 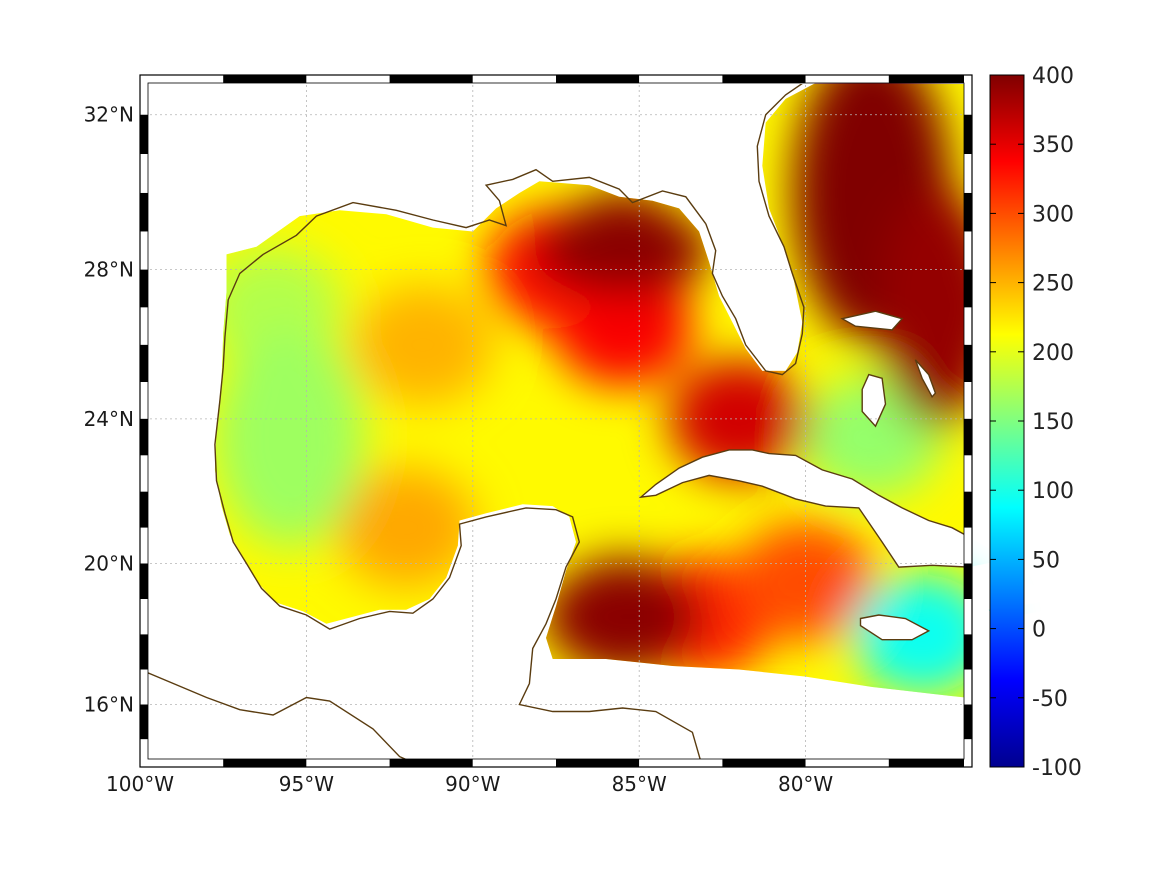 What do you see at coordinates (925, 379) in the screenshot?
I see `eleuthera-coastline` at bounding box center [925, 379].